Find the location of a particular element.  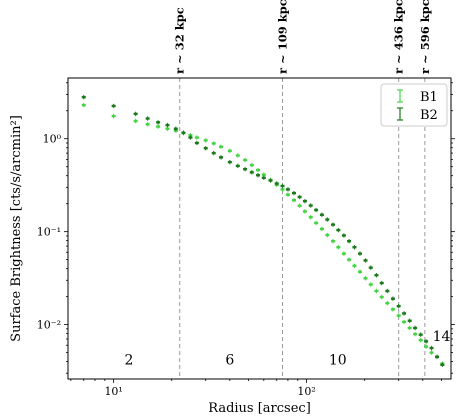

region-label: 6 is located at coordinates (229, 361).